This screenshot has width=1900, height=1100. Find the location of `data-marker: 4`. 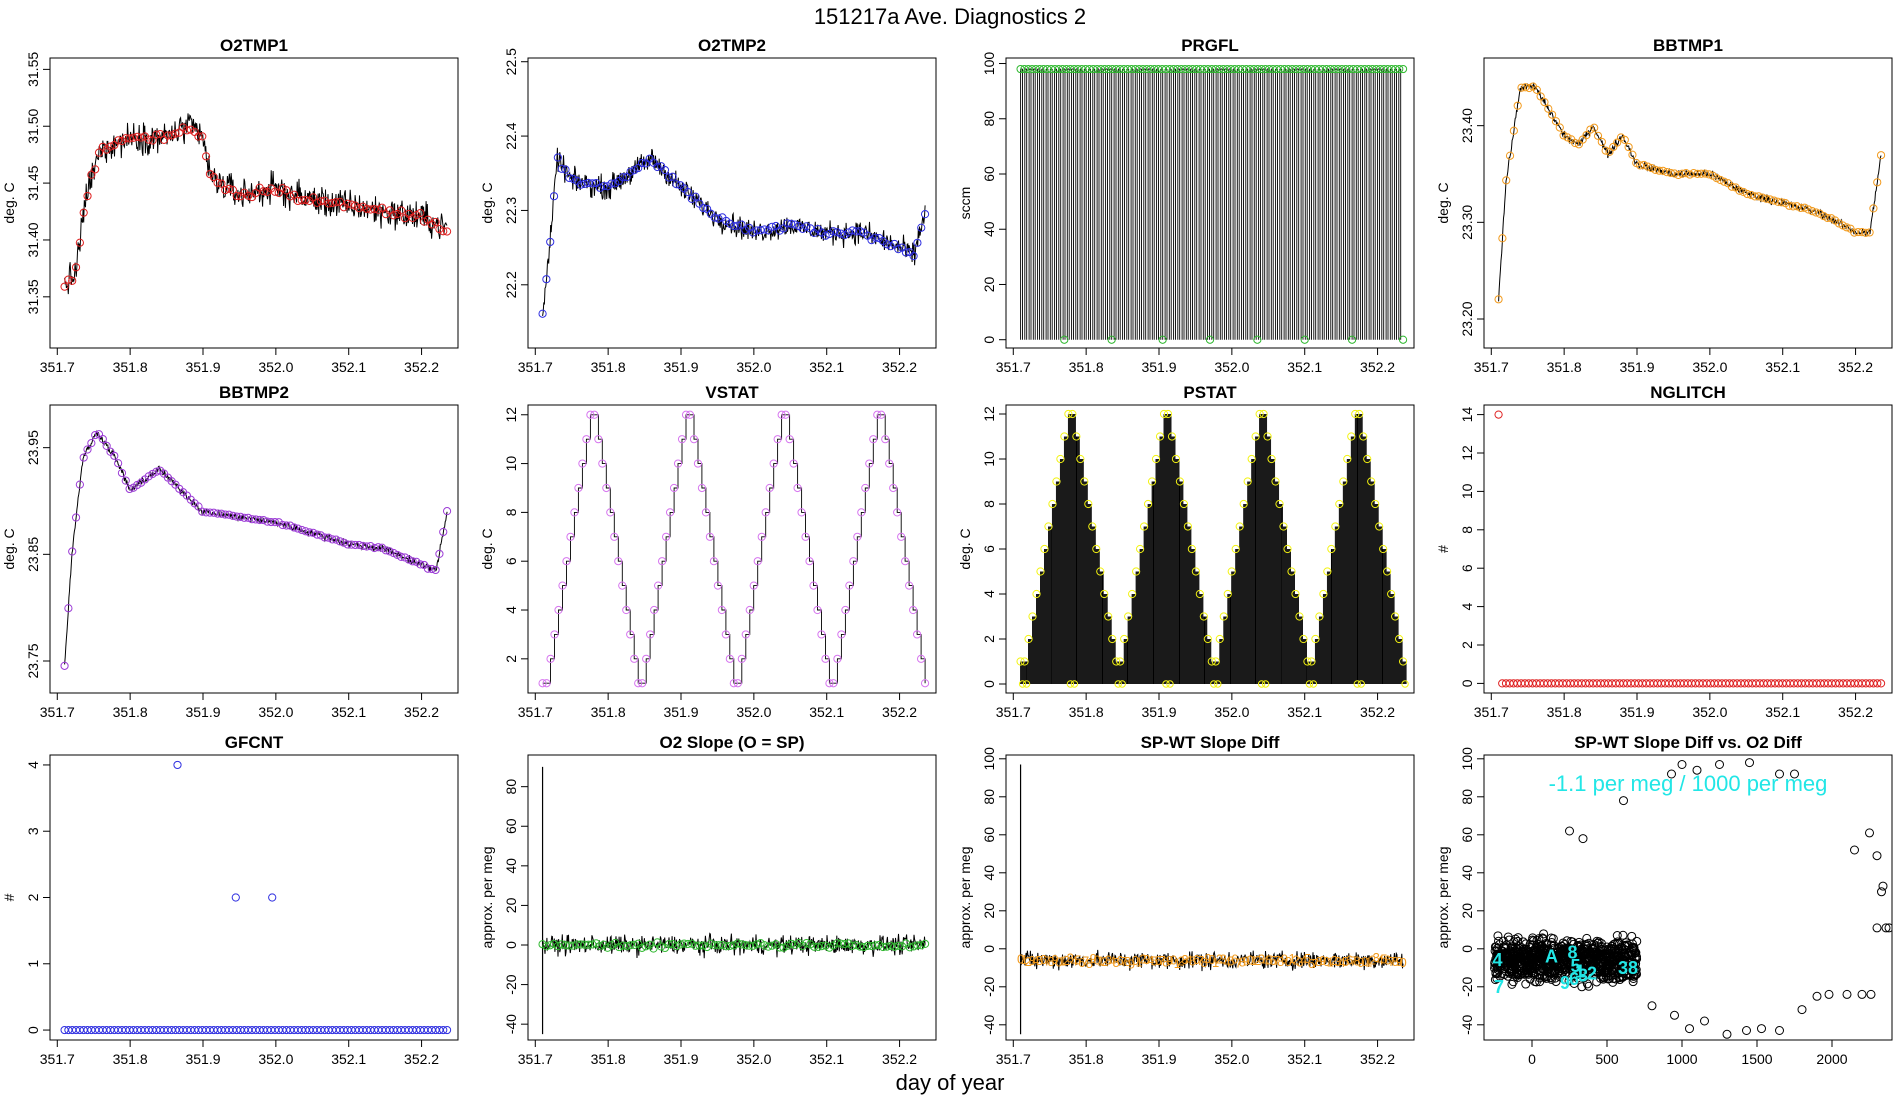

data-marker: 4 is located at coordinates (1227, 961).